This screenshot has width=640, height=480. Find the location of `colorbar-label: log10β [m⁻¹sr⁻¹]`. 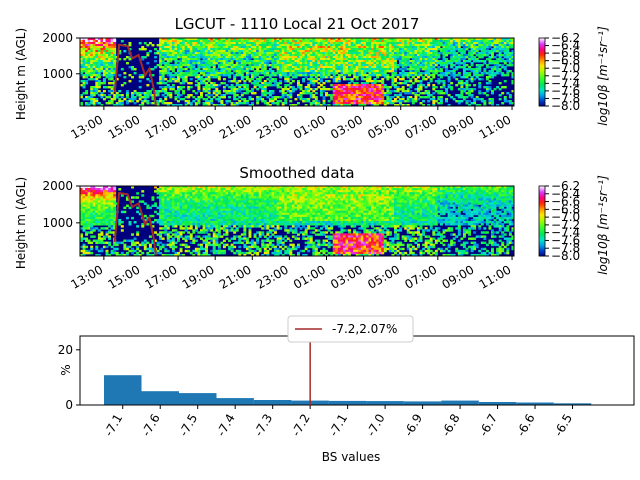

colorbar-label: log10β [m⁻¹sr⁻¹] is located at coordinates (603, 76).